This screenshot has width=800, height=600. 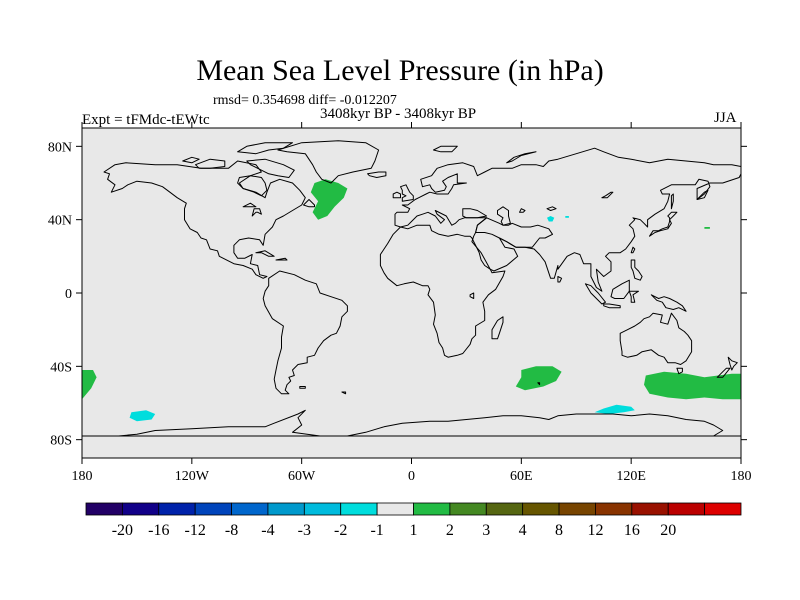 I want to click on season-label: JJA, so click(x=725, y=118).